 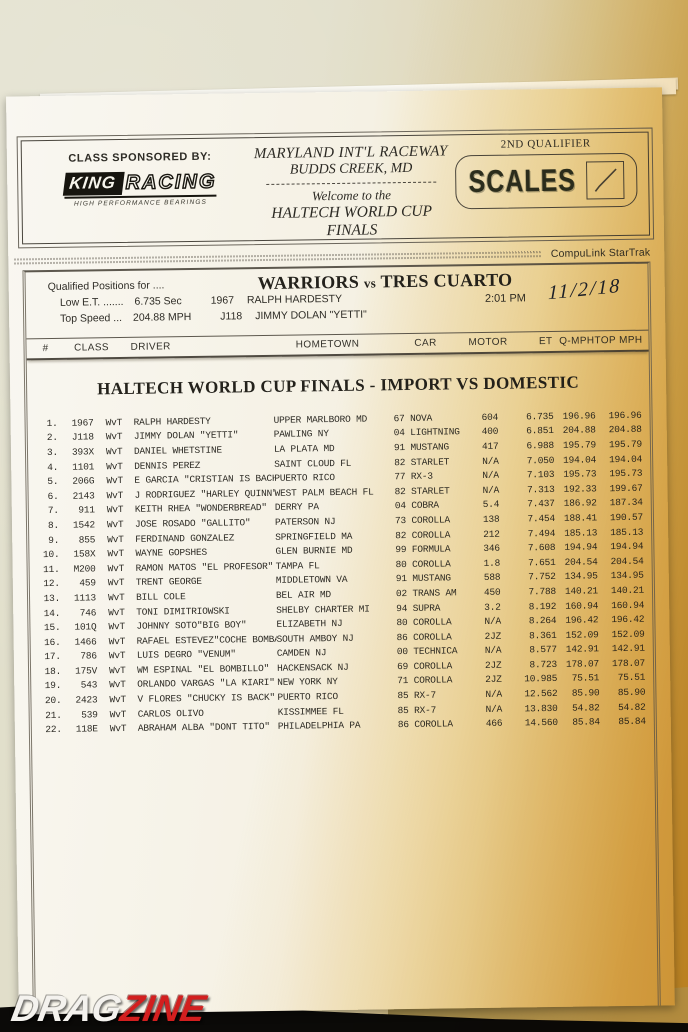 What do you see at coordinates (160, 597) in the screenshot?
I see `cell-driver: BILL COLE` at bounding box center [160, 597].